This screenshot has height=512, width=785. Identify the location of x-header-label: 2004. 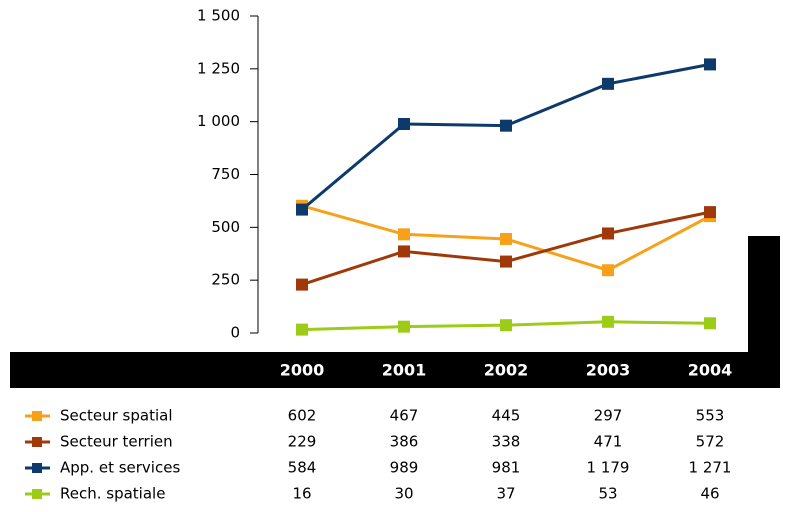
(710, 370).